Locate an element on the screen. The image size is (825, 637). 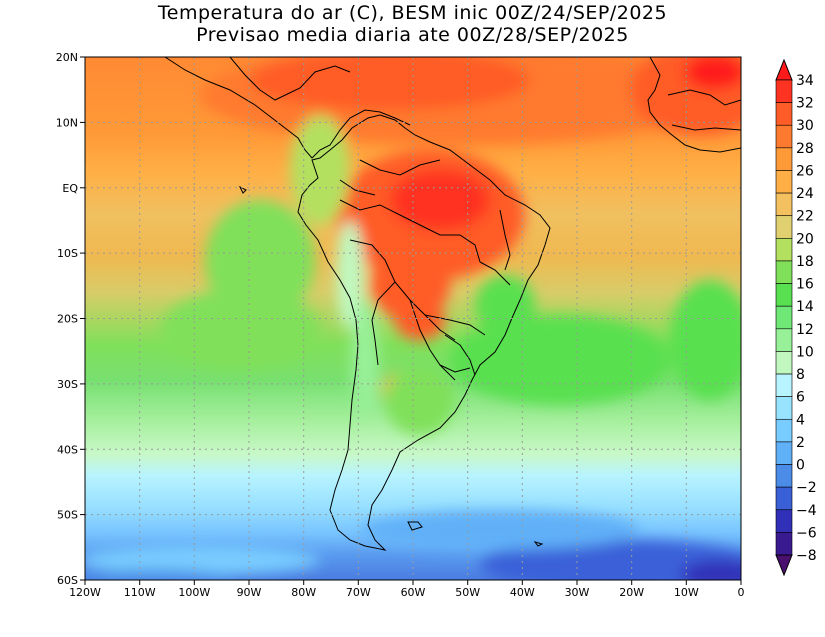
lon-label-50w: 50W is located at coordinates (467, 592).